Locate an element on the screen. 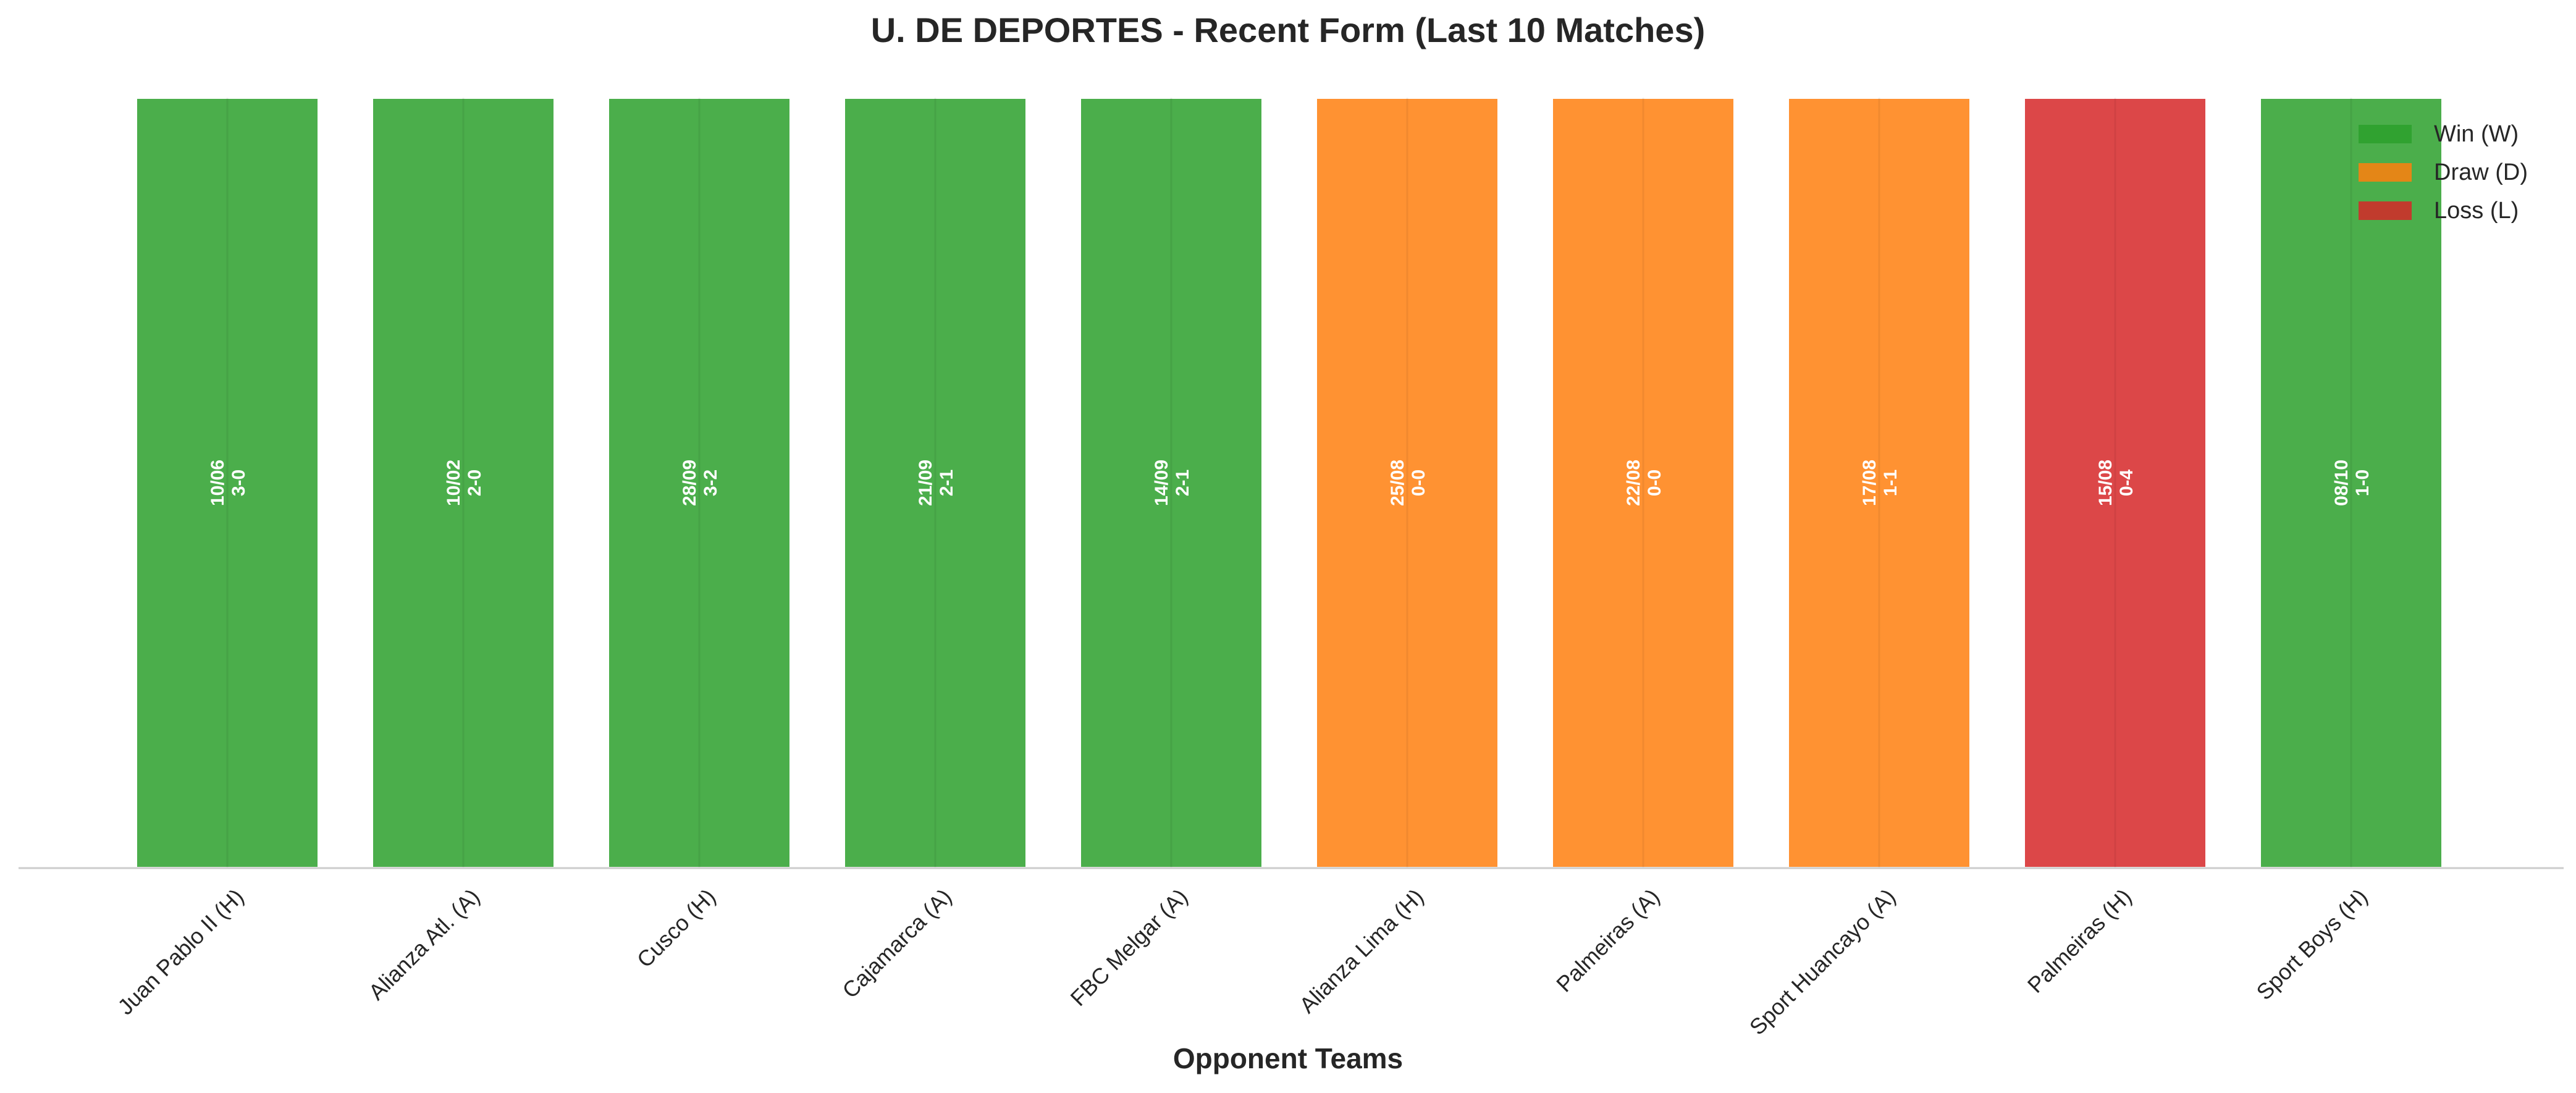  match-date: 10/02 is located at coordinates (454, 483).